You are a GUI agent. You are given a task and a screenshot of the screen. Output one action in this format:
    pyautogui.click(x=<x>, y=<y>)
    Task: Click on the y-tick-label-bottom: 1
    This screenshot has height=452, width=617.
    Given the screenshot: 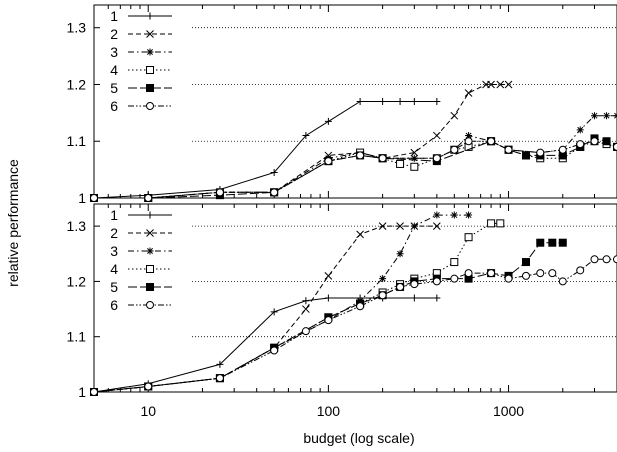 What is the action you would take?
    pyautogui.click(x=82, y=392)
    